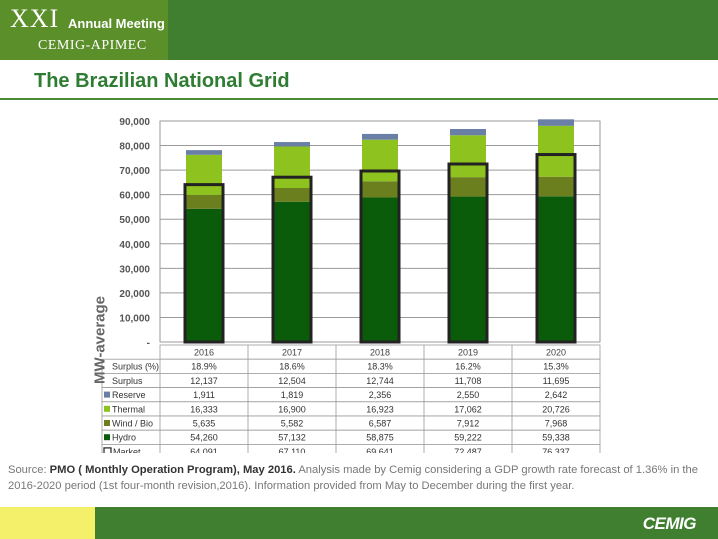 Image resolution: width=718 pixels, height=539 pixels. Describe the element at coordinates (135, 367) in the screenshot. I see `row-label: Surplus (%)` at that location.